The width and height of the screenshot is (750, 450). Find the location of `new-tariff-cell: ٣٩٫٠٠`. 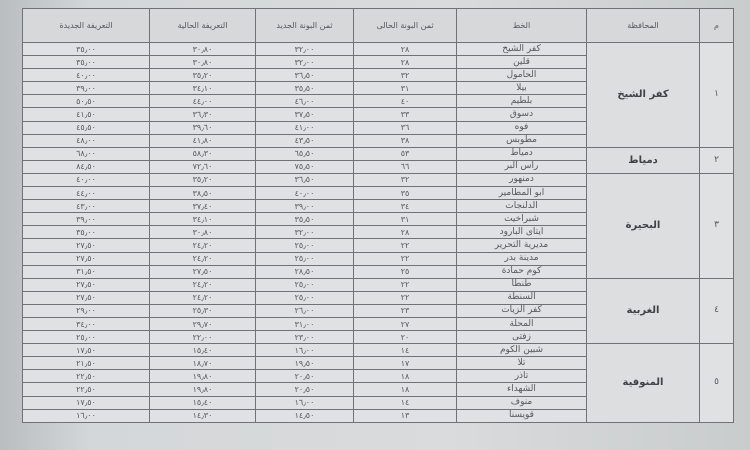

new-tariff-cell: ٣٩٫٠٠ is located at coordinates (86, 219).